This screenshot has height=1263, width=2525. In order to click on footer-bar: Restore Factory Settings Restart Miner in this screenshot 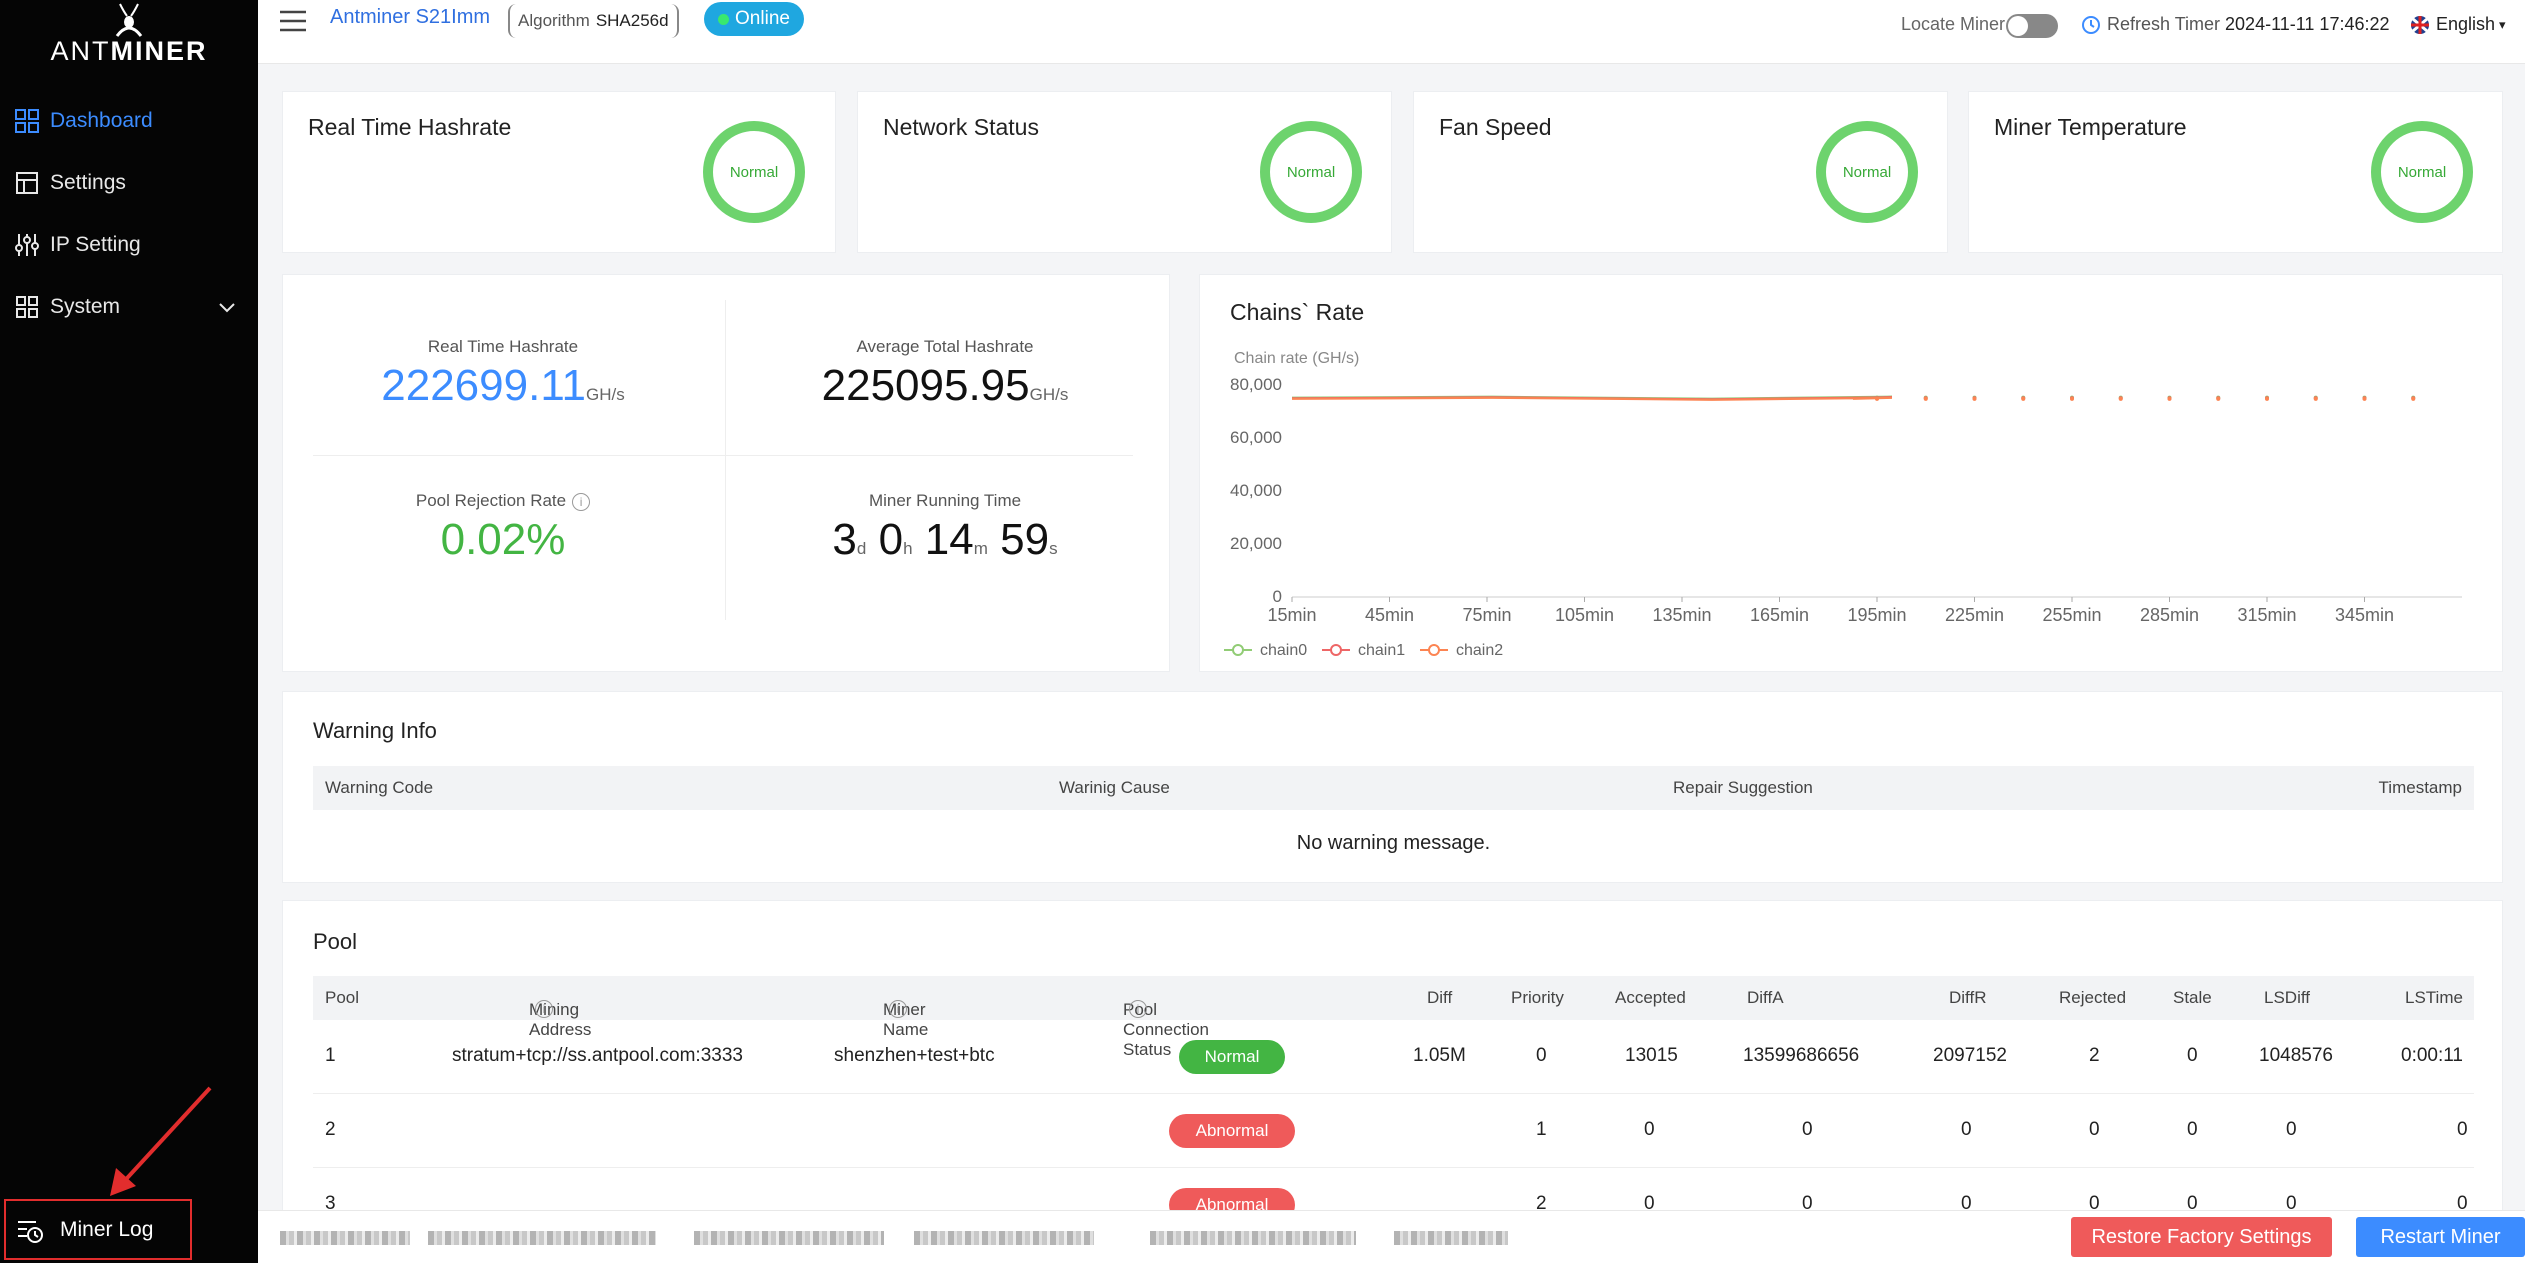, I will do `click(1391, 1236)`.